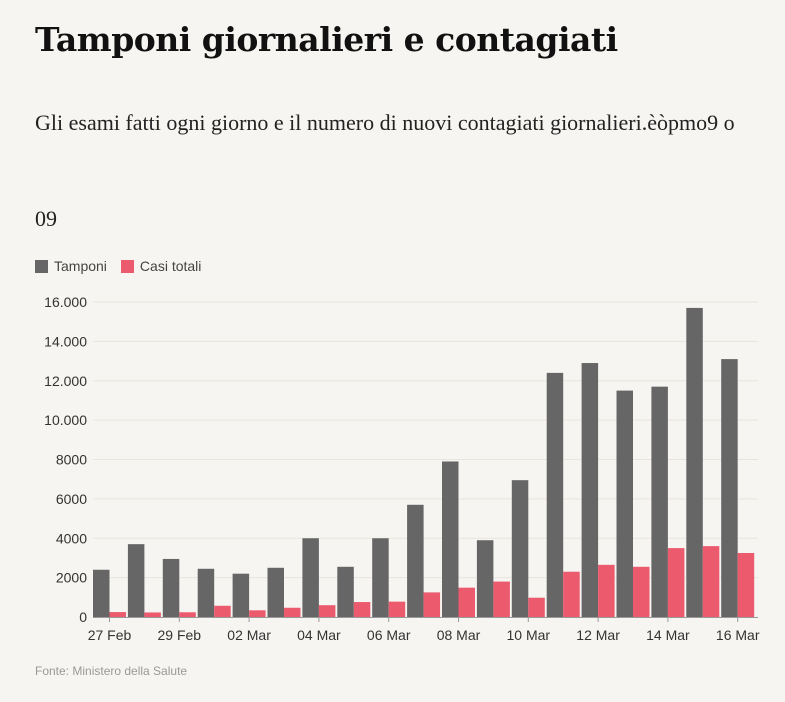 The image size is (785, 702). What do you see at coordinates (459, 635) in the screenshot?
I see `x-tick-label: 08 Mar` at bounding box center [459, 635].